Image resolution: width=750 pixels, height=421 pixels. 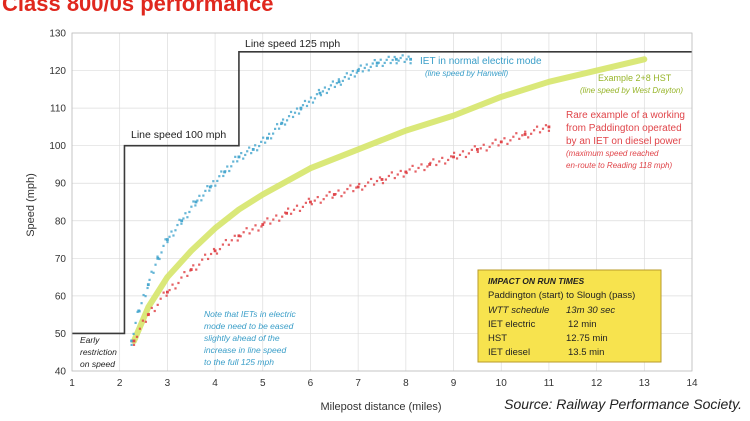 What do you see at coordinates (635, 78) in the screenshot?
I see `label-hst: Example 2+8 HST` at bounding box center [635, 78].